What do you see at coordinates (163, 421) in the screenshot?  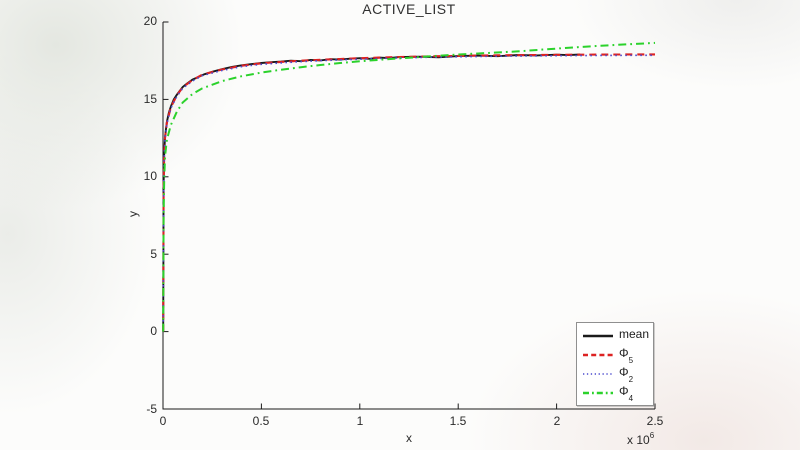 I see `x-tick-label-0: 0` at bounding box center [163, 421].